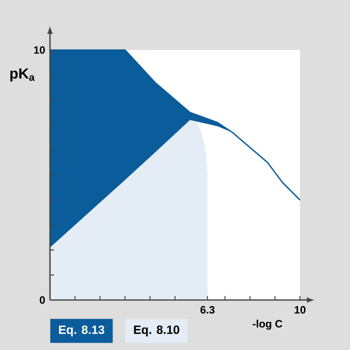 The width and height of the screenshot is (350, 350). I want to click on y-axis-title: pK$_{a}$, so click(22, 75).